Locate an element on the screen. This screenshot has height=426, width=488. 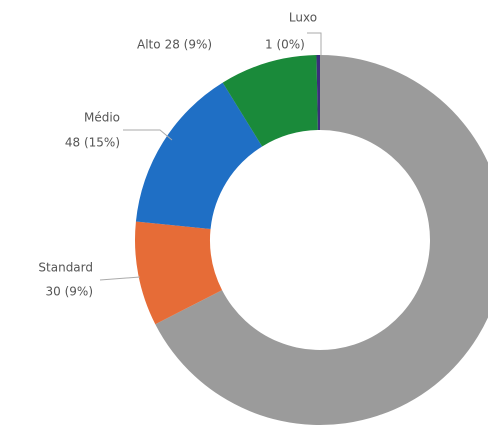
data-label-name: Standard is located at coordinates (65, 268).